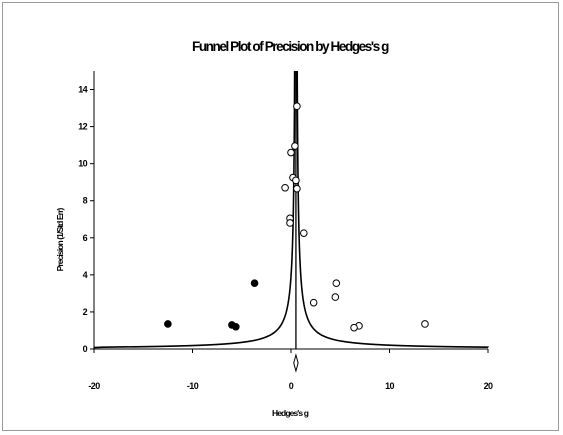  What do you see at coordinates (290, 46) in the screenshot?
I see `chart-title: Funnel Plot of Precision by Hedges's g` at bounding box center [290, 46].